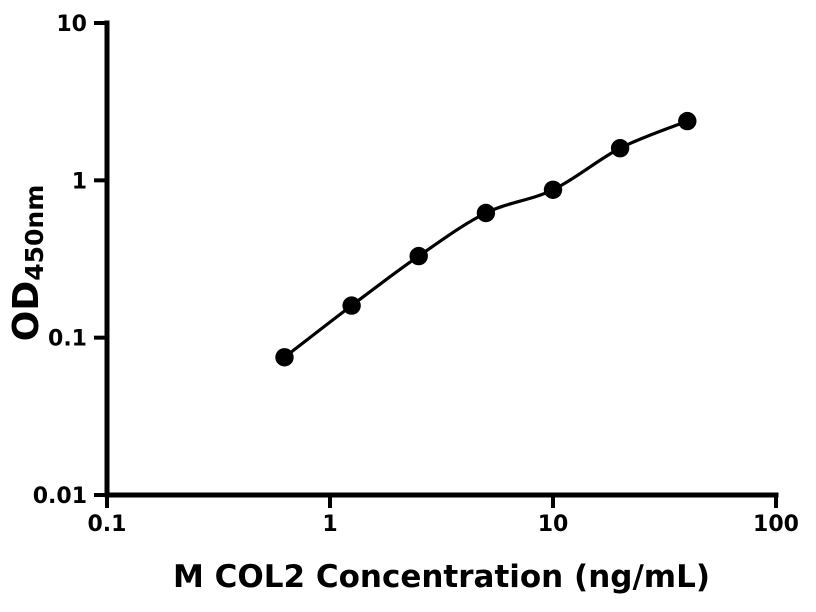  What do you see at coordinates (79, 181) in the screenshot?
I see `y-tick-label-1: 1` at bounding box center [79, 181].